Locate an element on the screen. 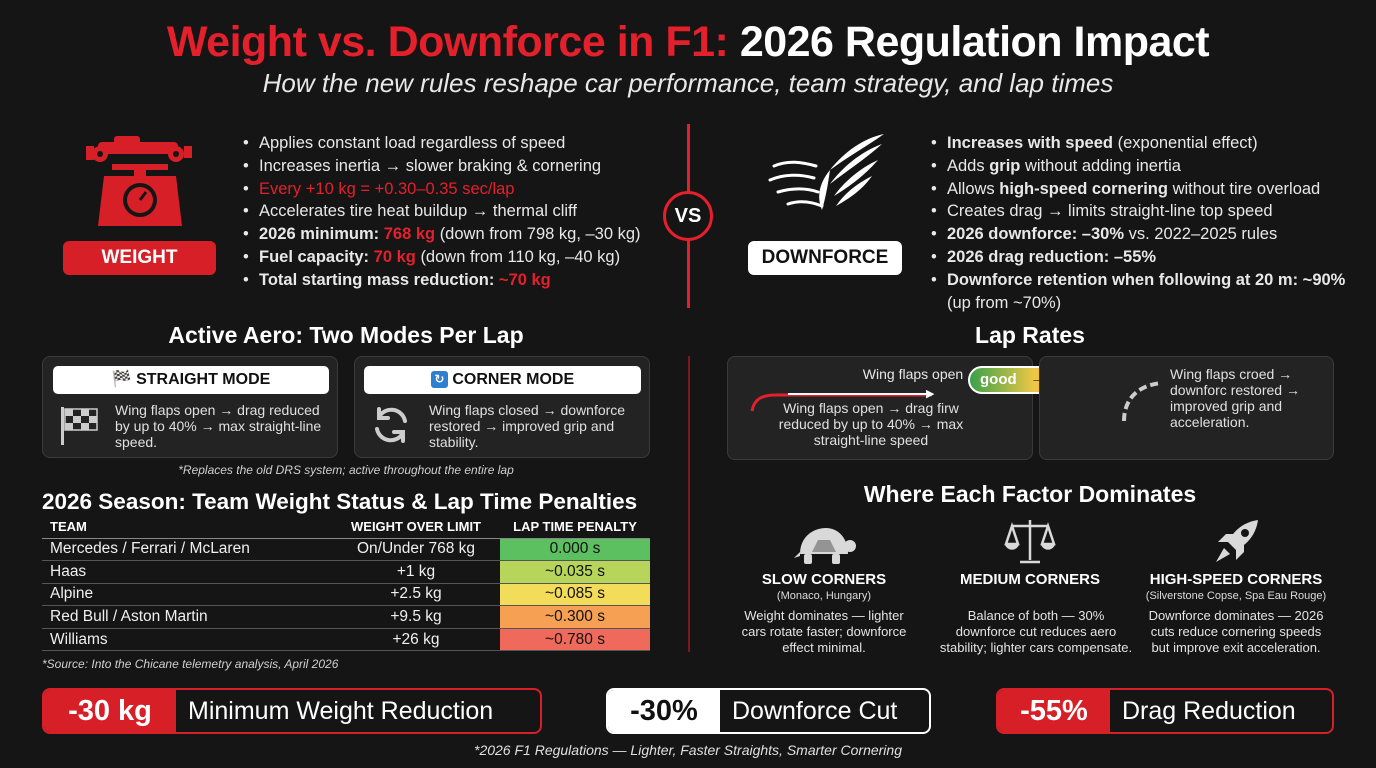 This screenshot has width=1376, height=768. team-cell: Mercedes / Ferrari / McLaren is located at coordinates (187, 550).